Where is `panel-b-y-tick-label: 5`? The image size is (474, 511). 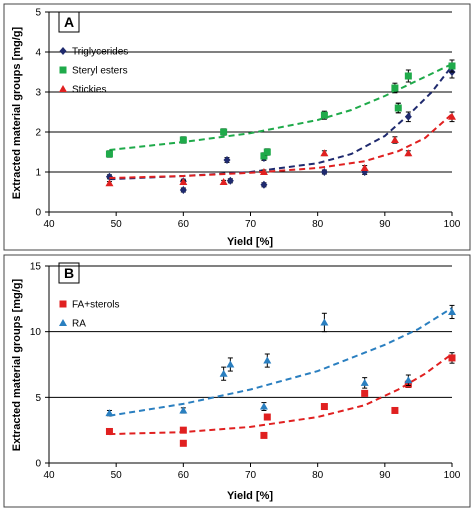
panel-b-y-tick-label: 5 is located at coordinates (38, 398).